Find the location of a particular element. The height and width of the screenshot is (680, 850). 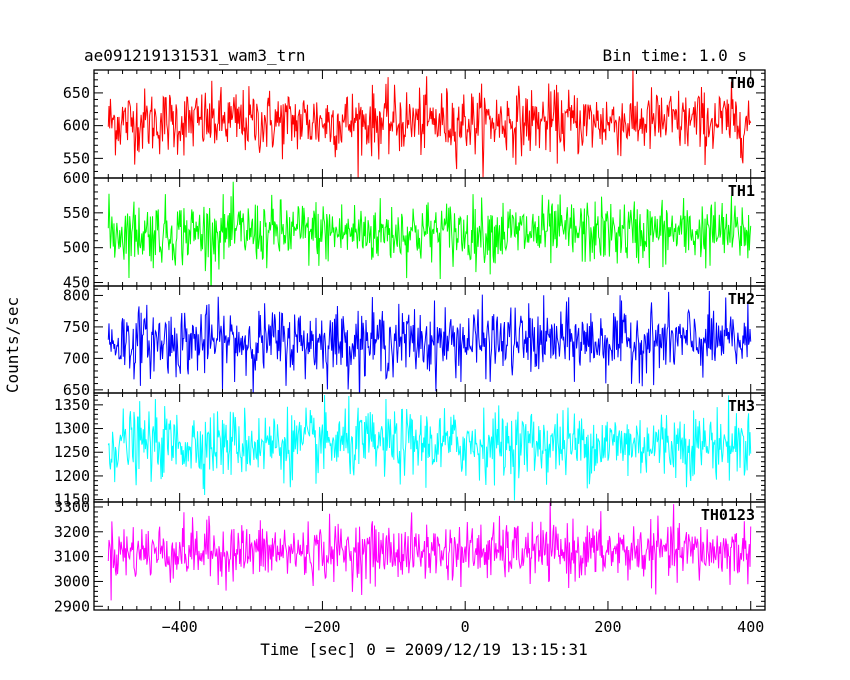

chart-title: ae091219131531_wam3_trn is located at coordinates (195, 55).